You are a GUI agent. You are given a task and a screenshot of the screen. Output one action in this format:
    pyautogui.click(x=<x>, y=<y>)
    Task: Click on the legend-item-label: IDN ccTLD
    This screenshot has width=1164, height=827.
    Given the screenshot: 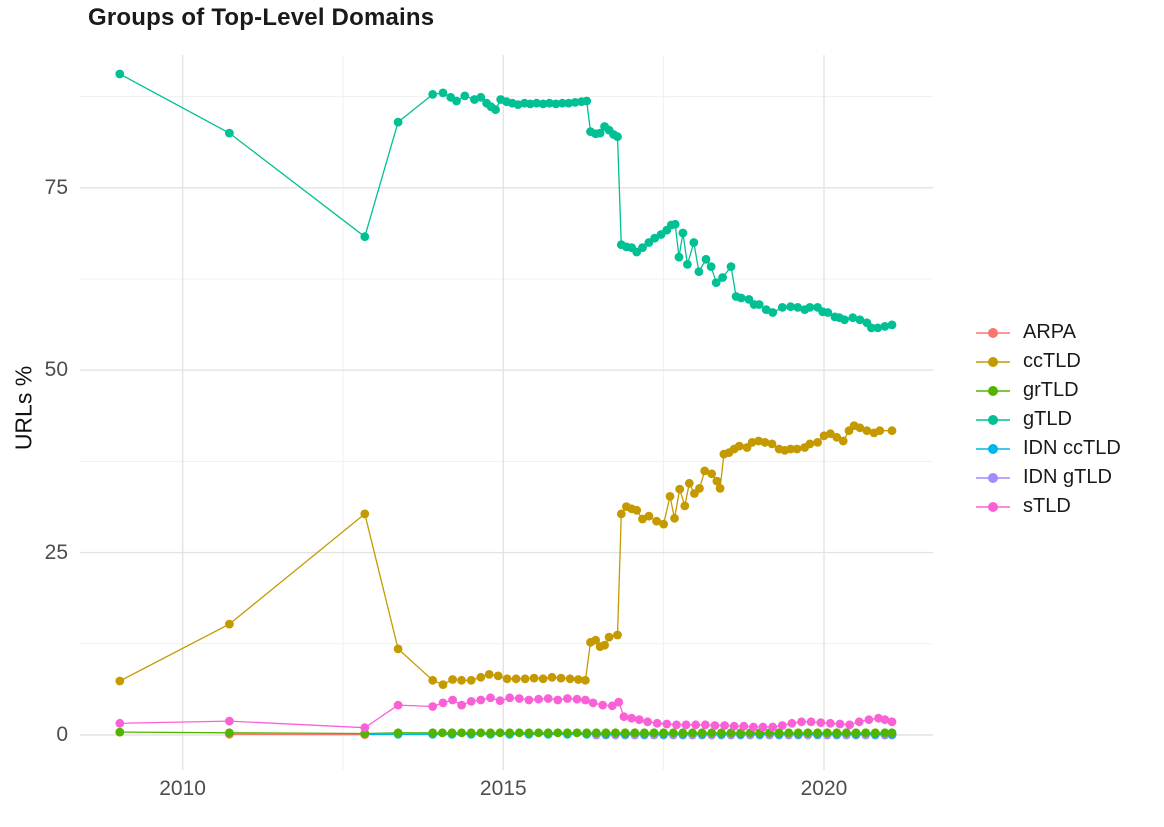 What is the action you would take?
    pyautogui.click(x=1072, y=448)
    